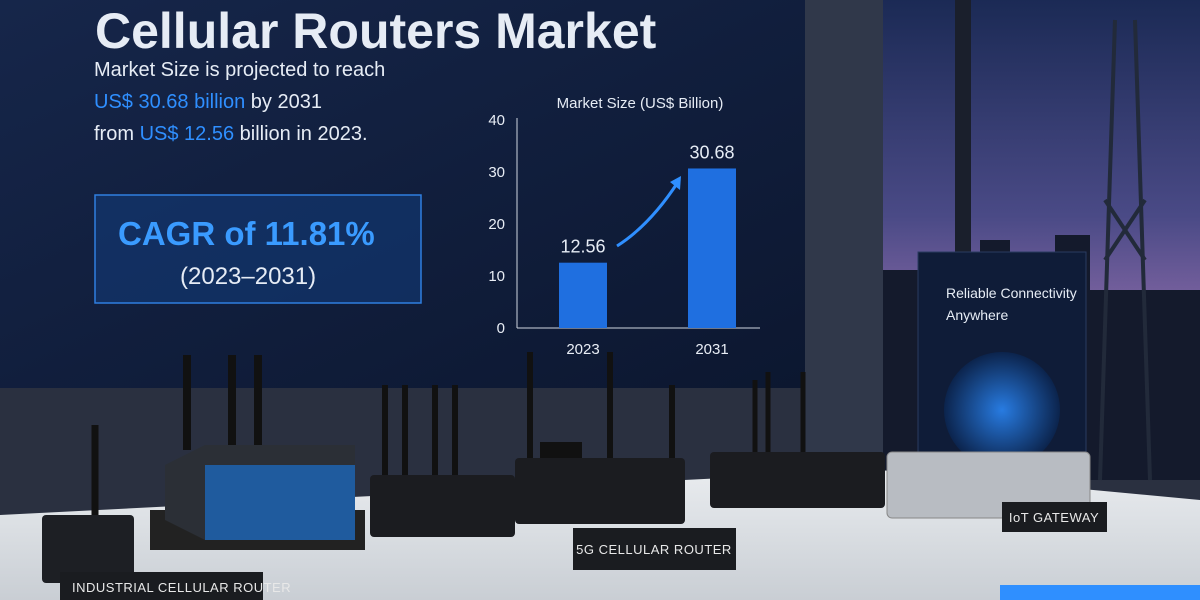 The image size is (1200, 600). Describe the element at coordinates (304, 134) in the screenshot. I see `text: billion in 2023.` at that location.